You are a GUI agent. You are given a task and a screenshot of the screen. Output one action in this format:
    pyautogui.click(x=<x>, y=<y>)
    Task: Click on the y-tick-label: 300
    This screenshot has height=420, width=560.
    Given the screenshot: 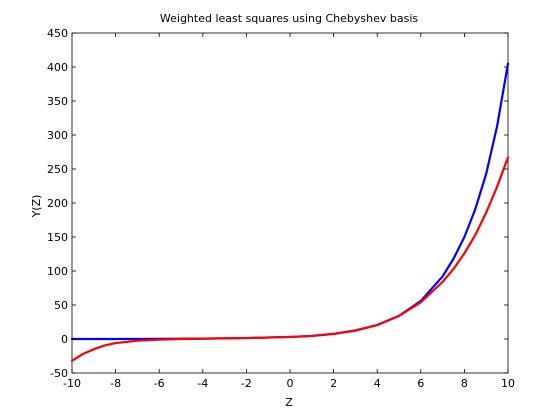 What is the action you would take?
    pyautogui.click(x=57, y=135)
    